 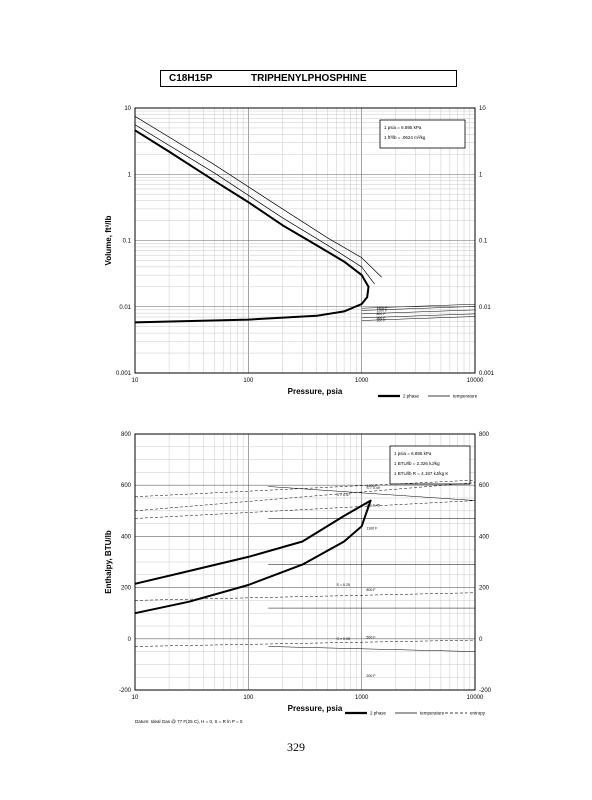 What do you see at coordinates (191, 78) in the screenshot?
I see `chemical-formula: C18H15P` at bounding box center [191, 78].